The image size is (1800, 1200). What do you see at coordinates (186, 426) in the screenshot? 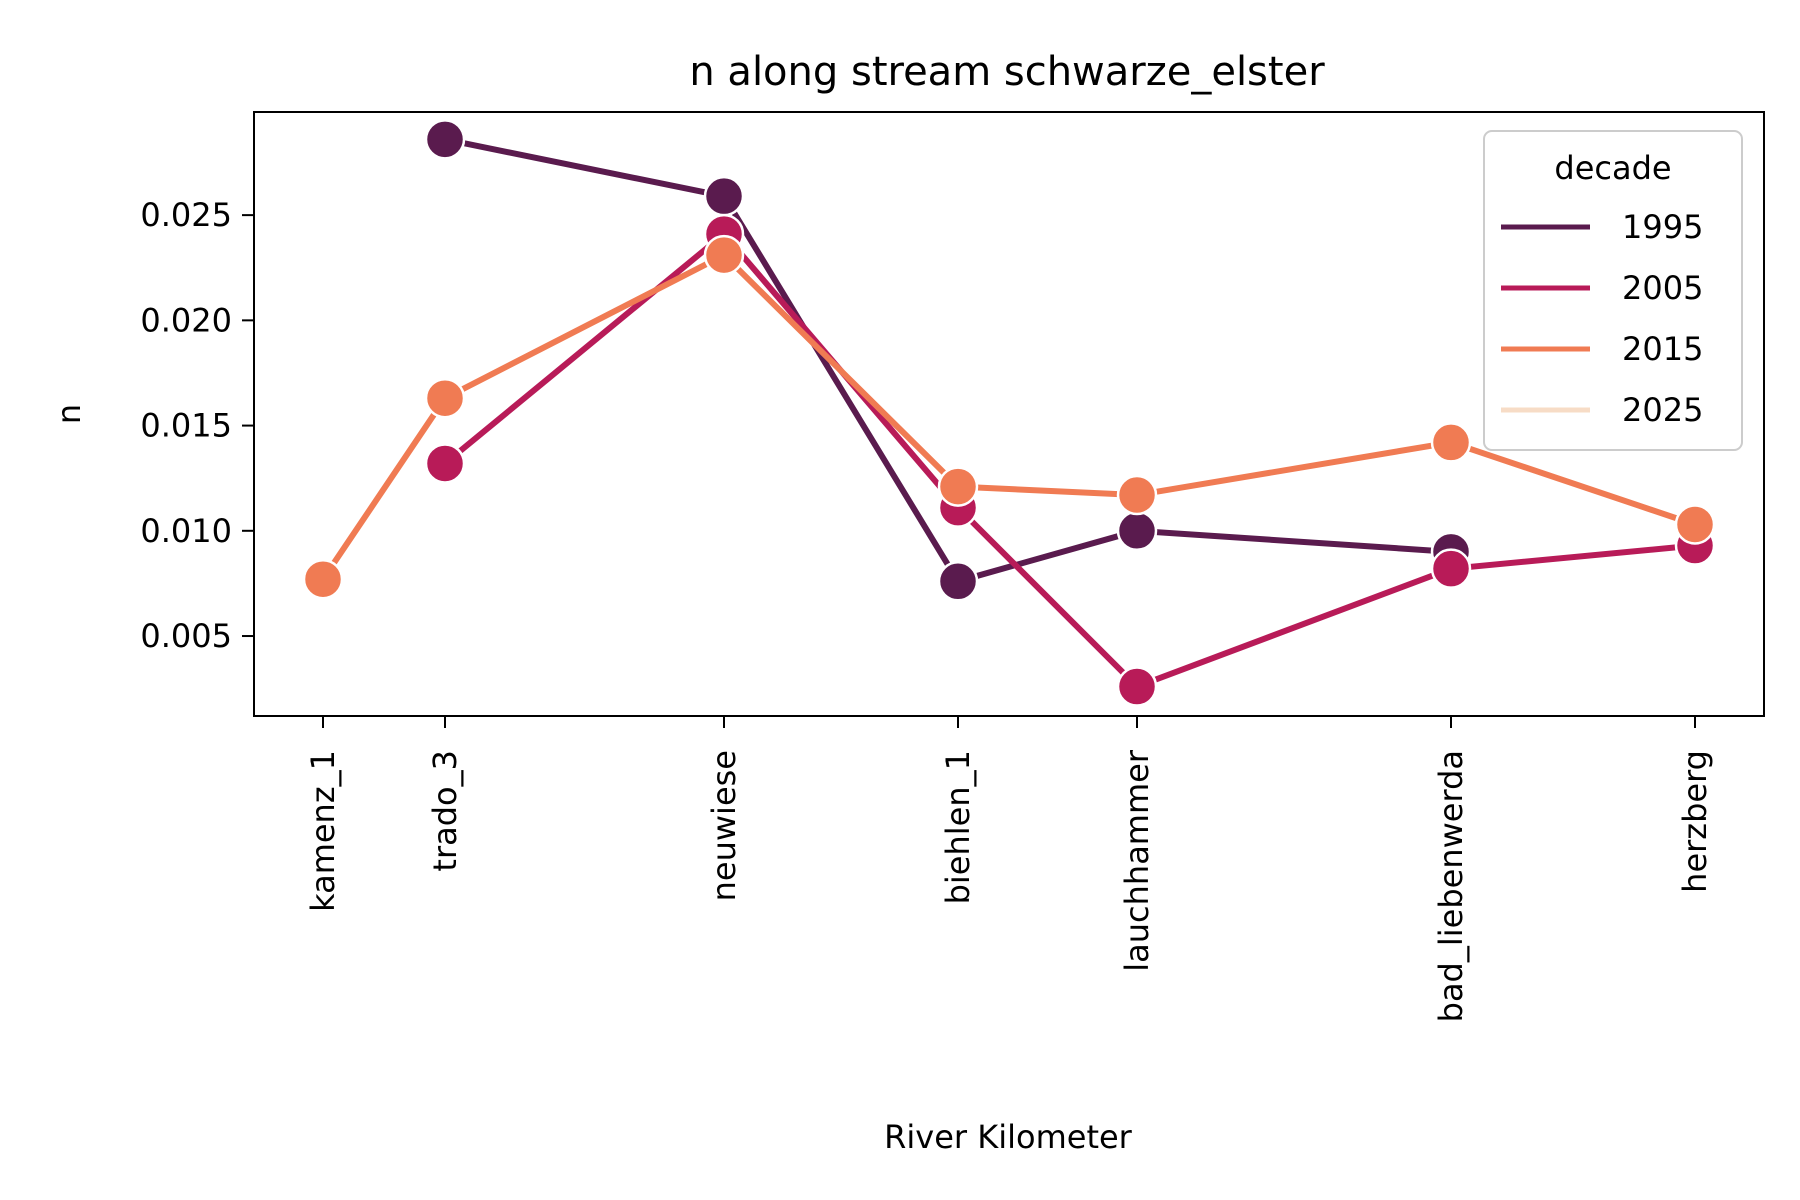
I see `y-tick-label: 0.015` at bounding box center [186, 426].